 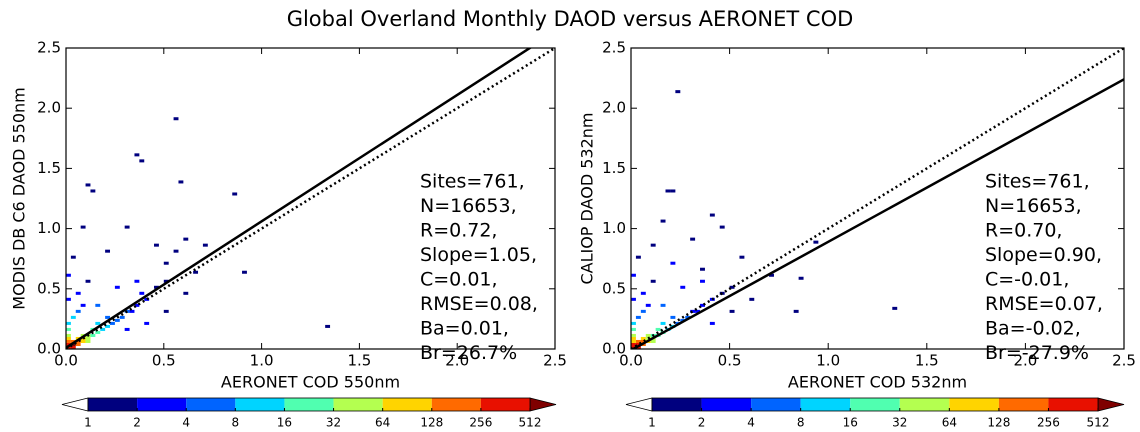 What do you see at coordinates (457, 361) in the screenshot?
I see `x-tick-label: 2.0` at bounding box center [457, 361].